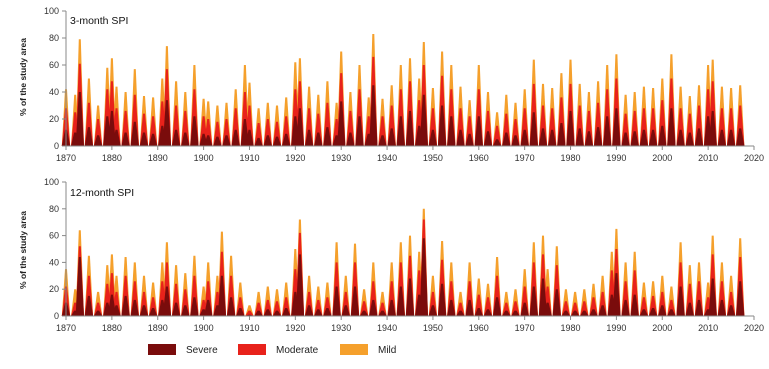 The width and height of the screenshot is (769, 369). I want to click on panel-title-bottom: 12-month SPI, so click(102, 193).